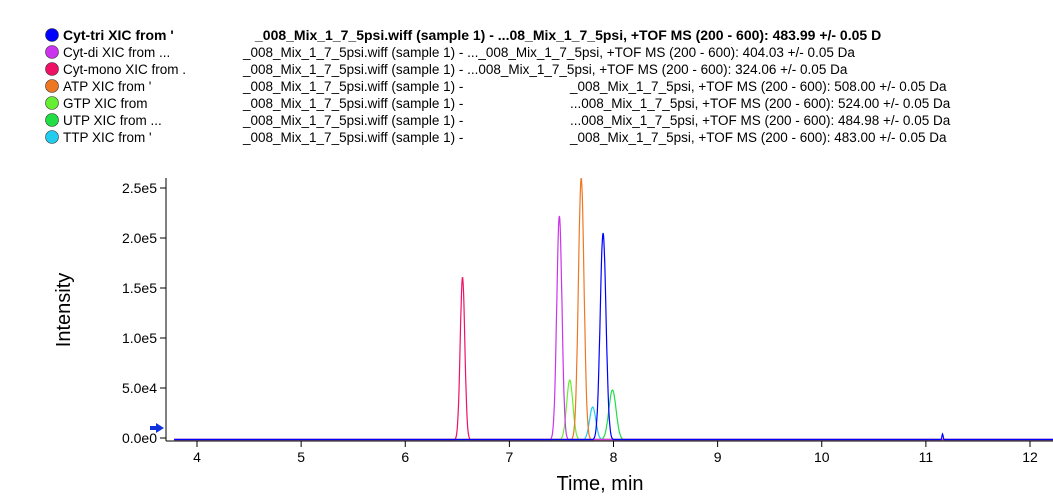 This screenshot has height=500, width=1053. I want to click on x-tick-label: 6, so click(405, 457).